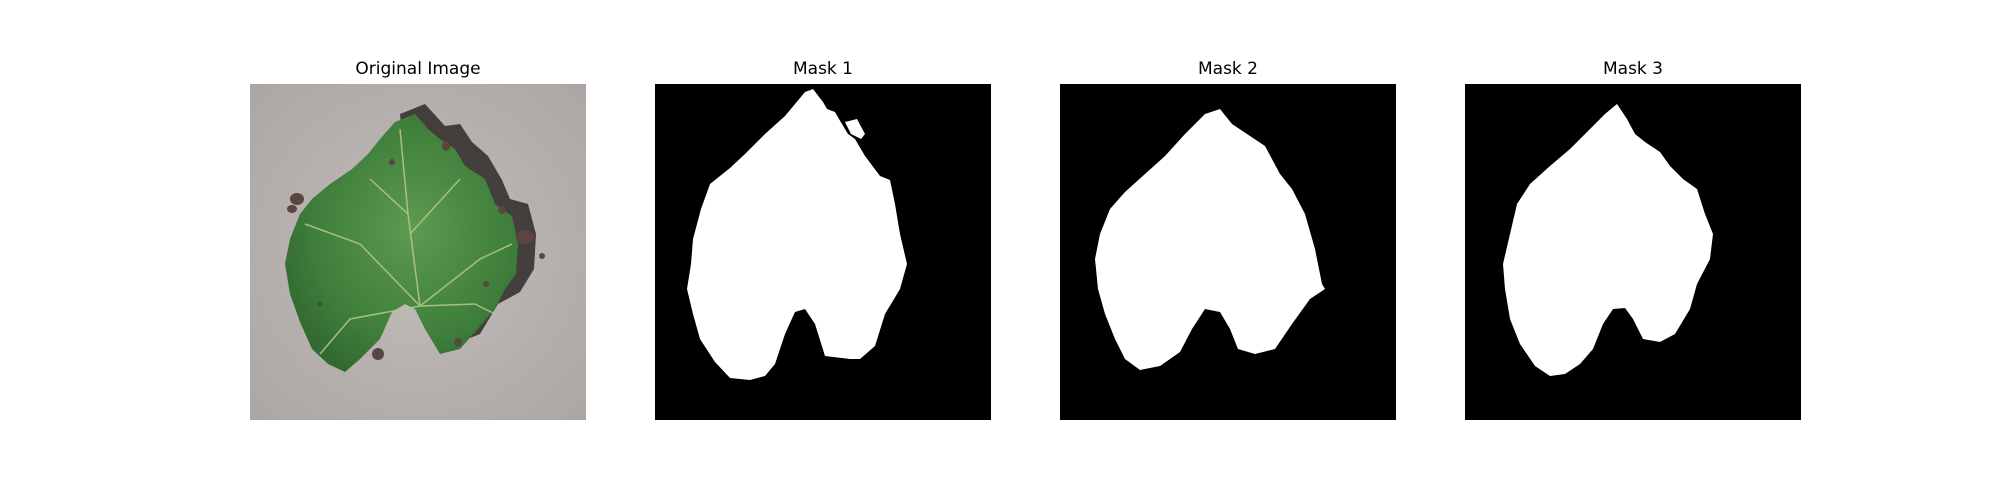  Describe the element at coordinates (1227, 69) in the screenshot. I see `panel-title-mask-2: Mask 2` at that location.